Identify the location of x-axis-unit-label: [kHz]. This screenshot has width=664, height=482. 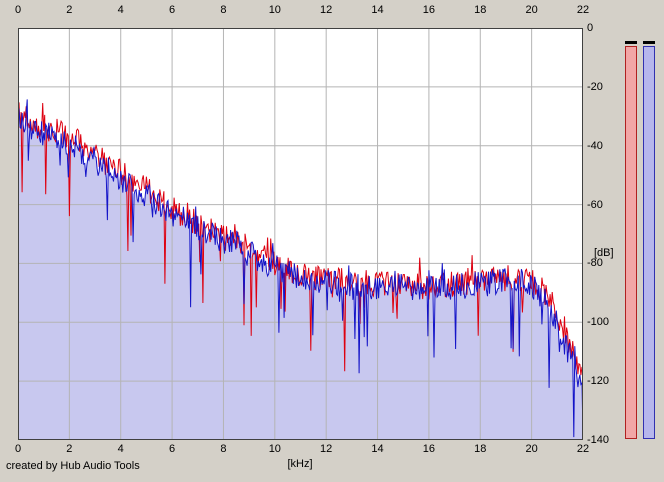
(300, 464).